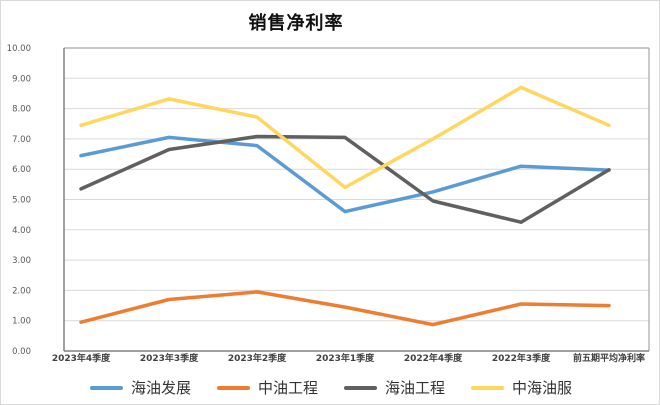 The height and width of the screenshot is (405, 660). What do you see at coordinates (21, 231) in the screenshot?
I see `y-axis-tick-label: 4.00` at bounding box center [21, 231].